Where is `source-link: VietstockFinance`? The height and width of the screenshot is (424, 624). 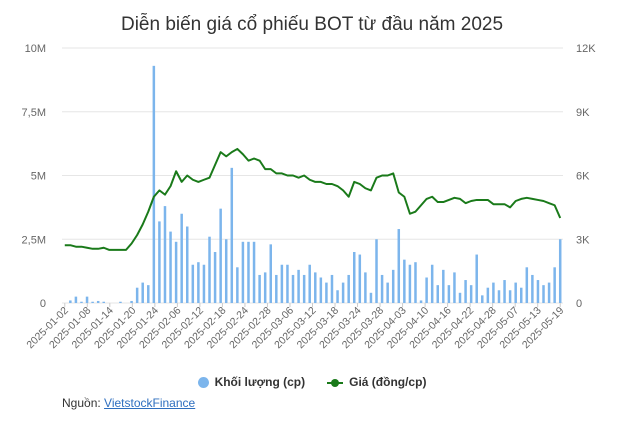
source-link: VietstockFinance is located at coordinates (150, 403).